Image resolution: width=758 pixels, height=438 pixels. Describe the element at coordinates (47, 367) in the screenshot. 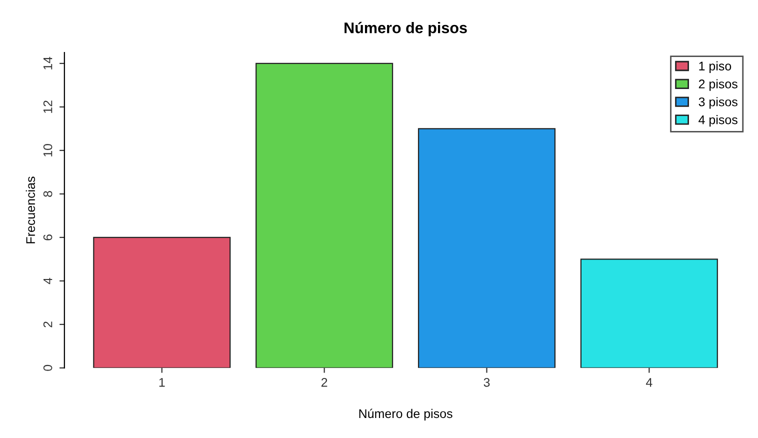

I see `y-tick-label: 0` at that location.